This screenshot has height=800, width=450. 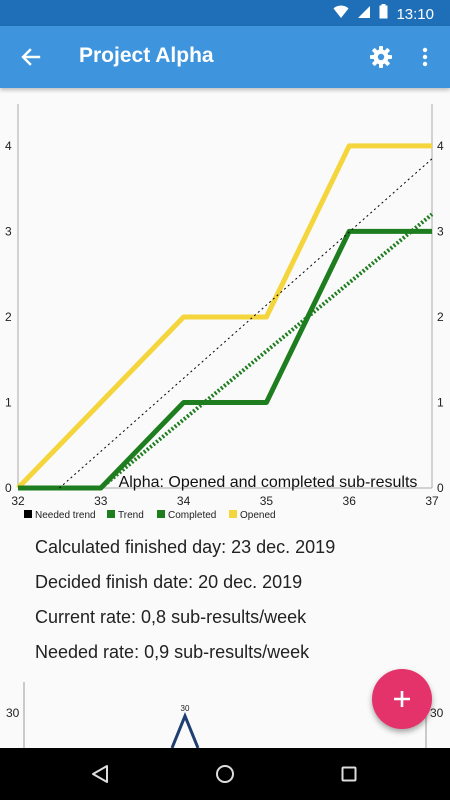 I want to click on y-tick-label-right: 2, so click(x=440, y=317).